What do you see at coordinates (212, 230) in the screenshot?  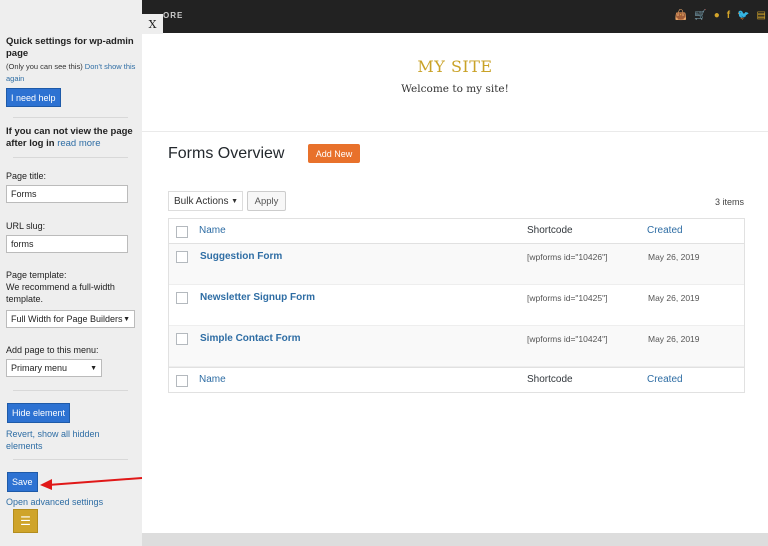 I see `name-column-header: Name` at bounding box center [212, 230].